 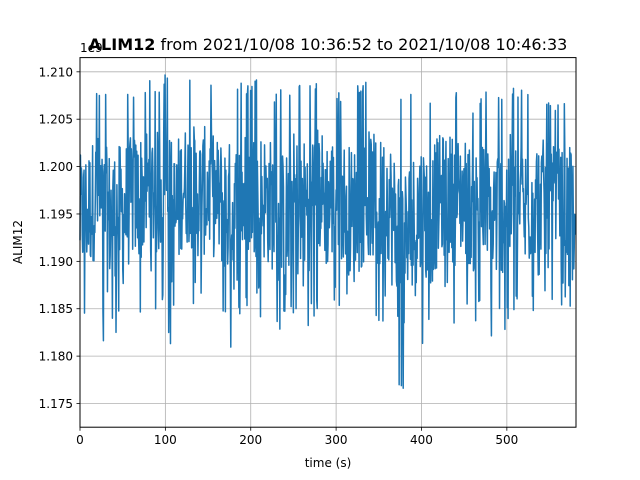 What do you see at coordinates (336, 440) in the screenshot?
I see `x-tick-label: 300` at bounding box center [336, 440].